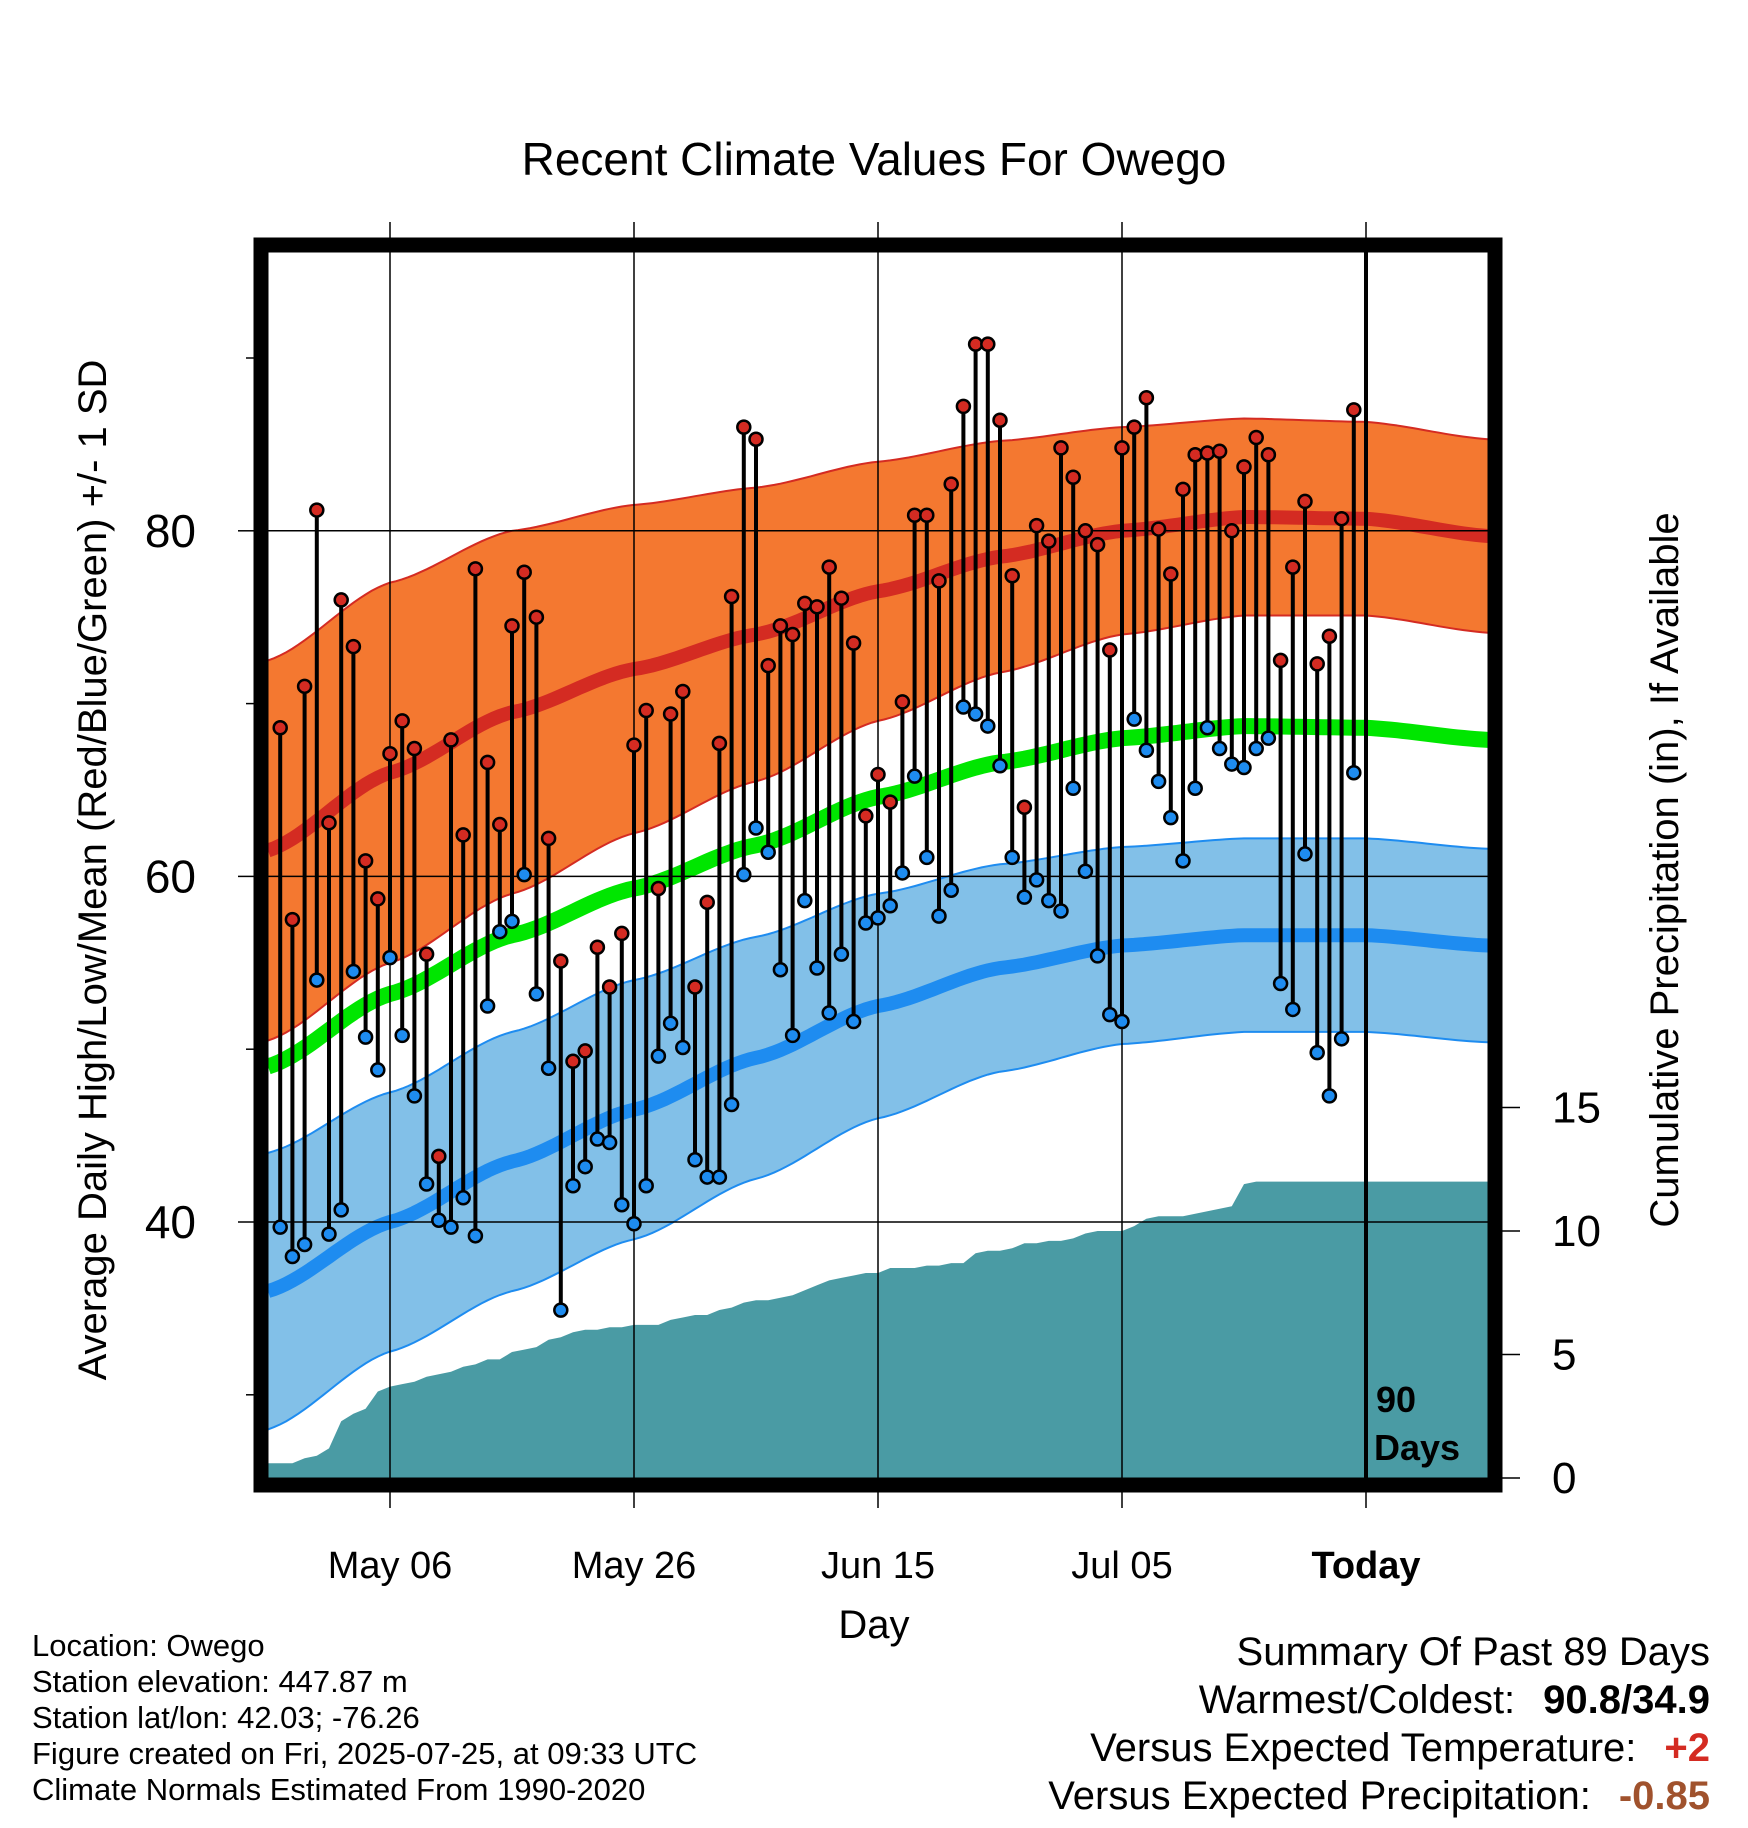  Describe the element at coordinates (878, 1566) in the screenshot. I see `x-tick-label: Jun 15` at that location.